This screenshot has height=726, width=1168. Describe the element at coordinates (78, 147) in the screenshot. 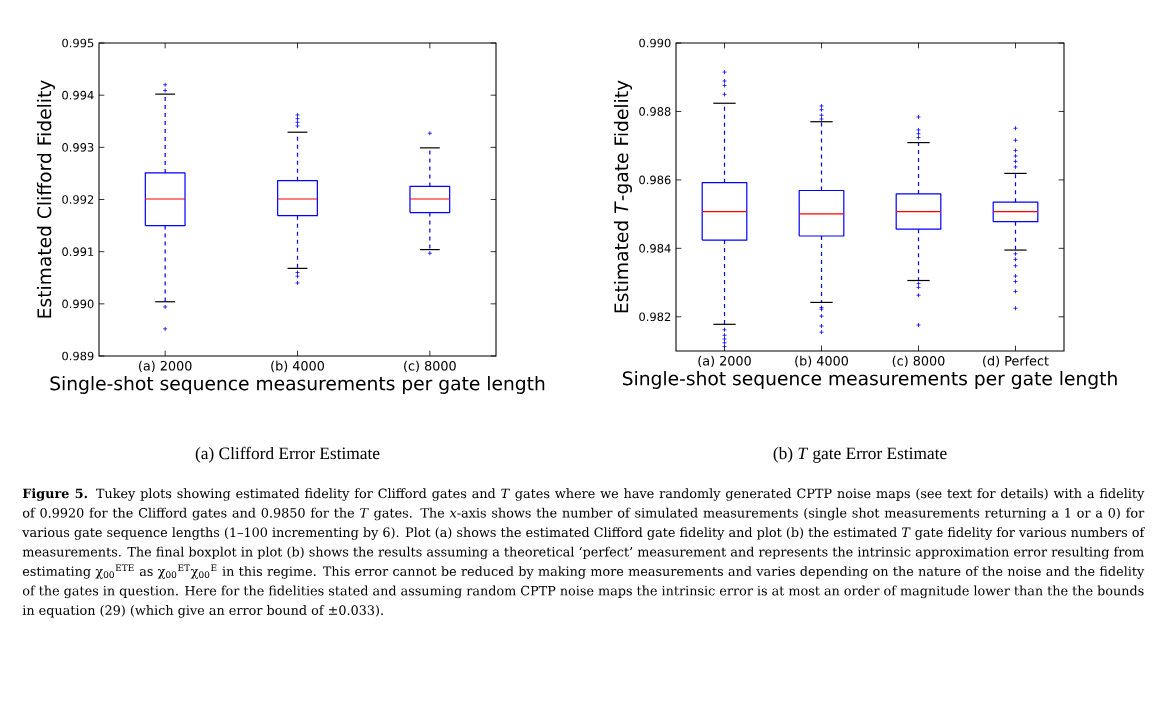

I see `y-tick-label: 0.993` at that location.